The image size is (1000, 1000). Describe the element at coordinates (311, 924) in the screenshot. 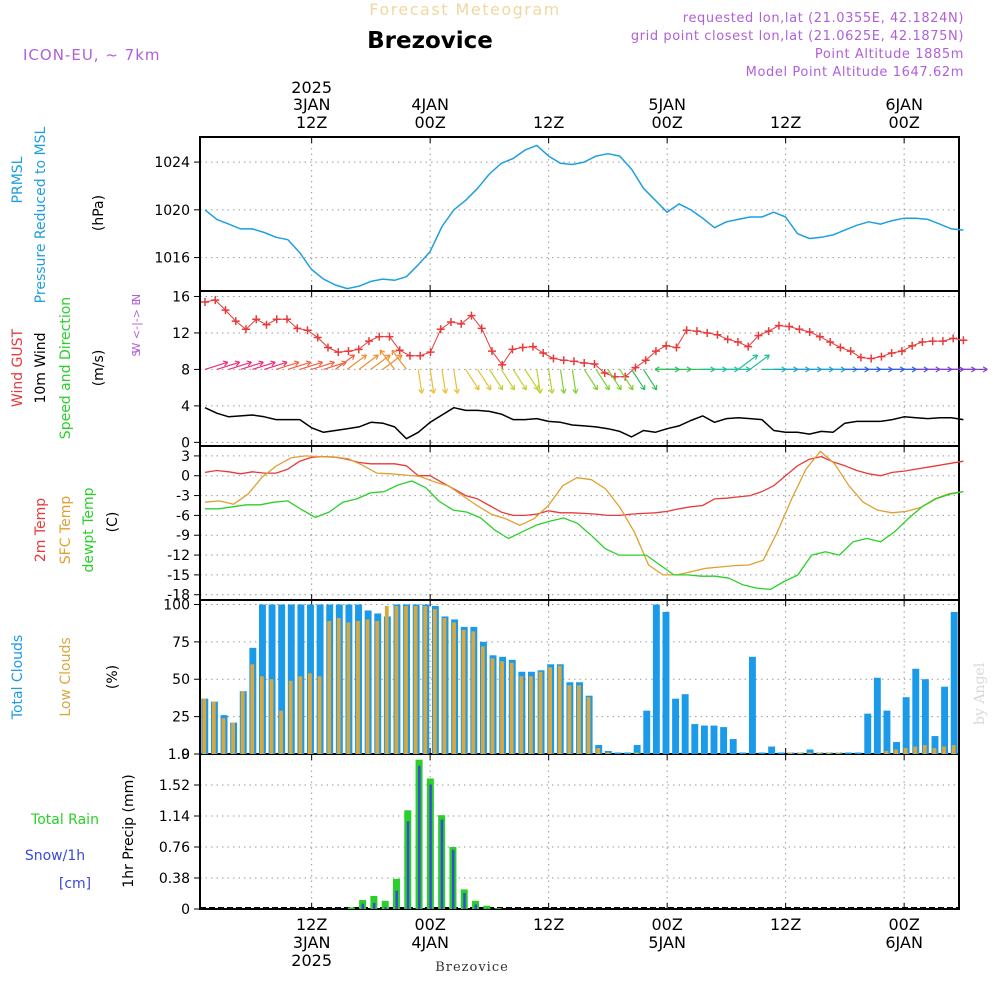

I see `bottom-hour-label: 12Z` at that location.